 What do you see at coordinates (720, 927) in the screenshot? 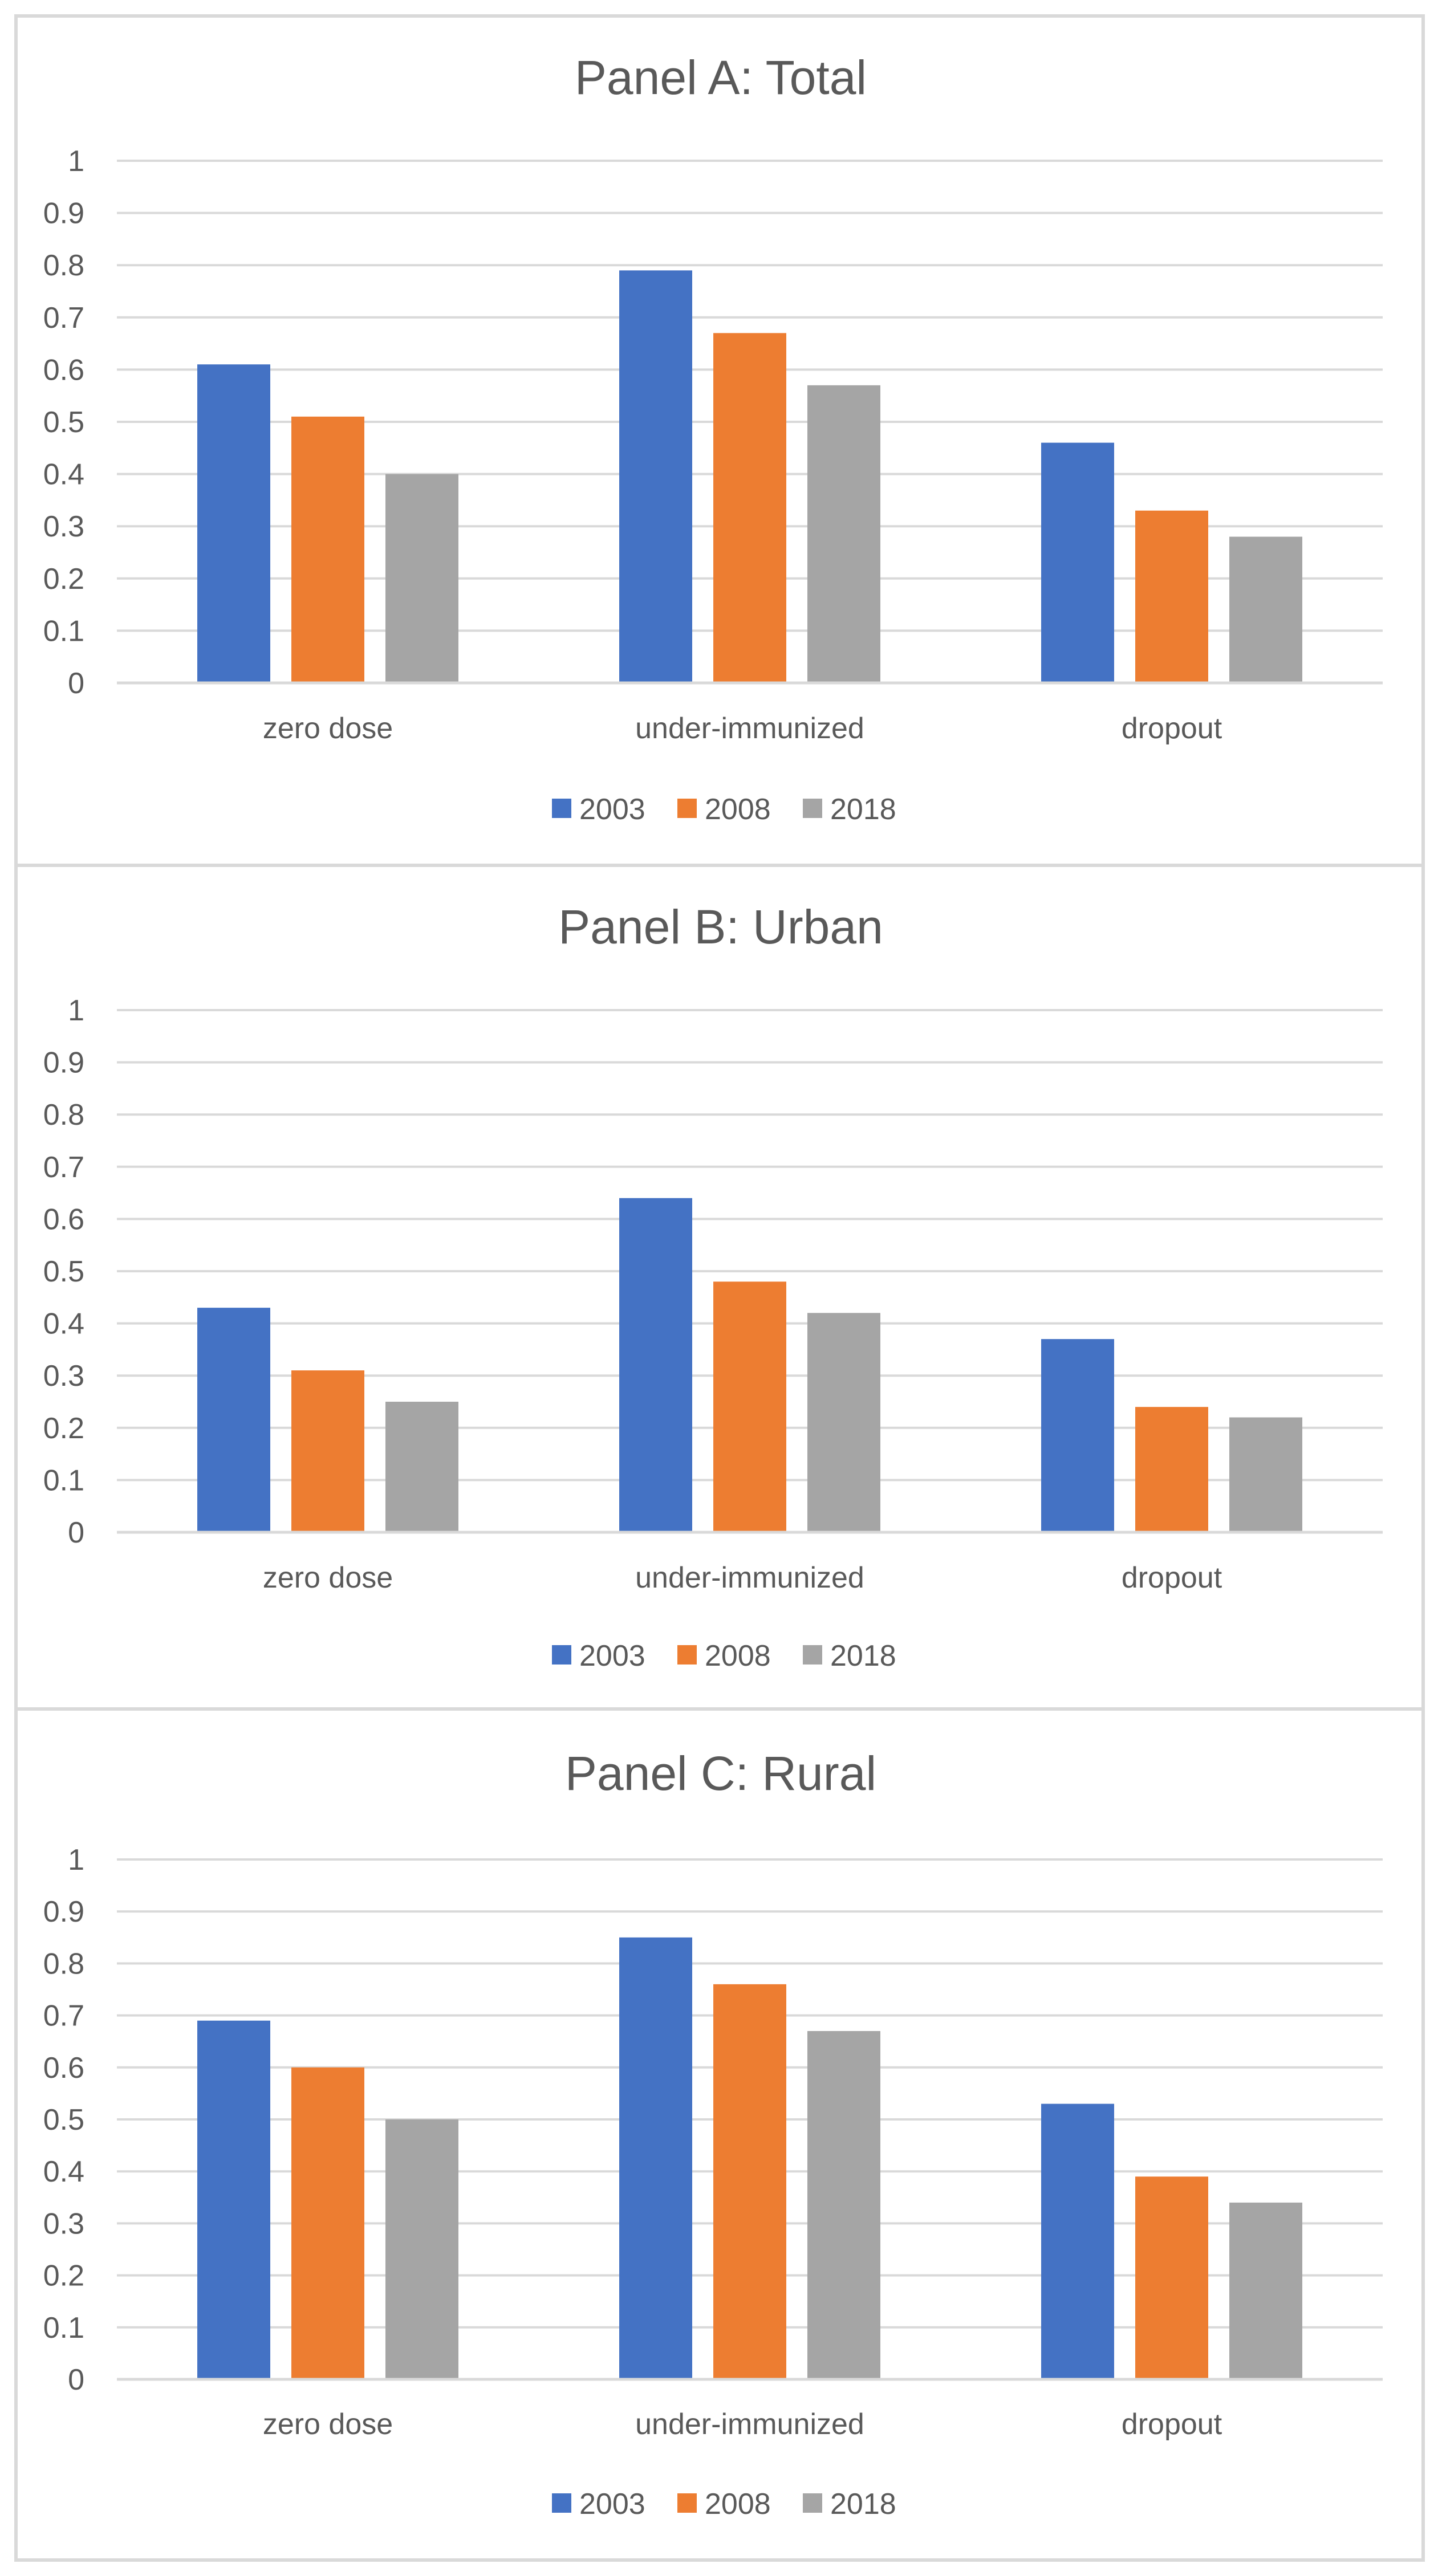
I see `chart-title: Panel B: Urban` at bounding box center [720, 927].